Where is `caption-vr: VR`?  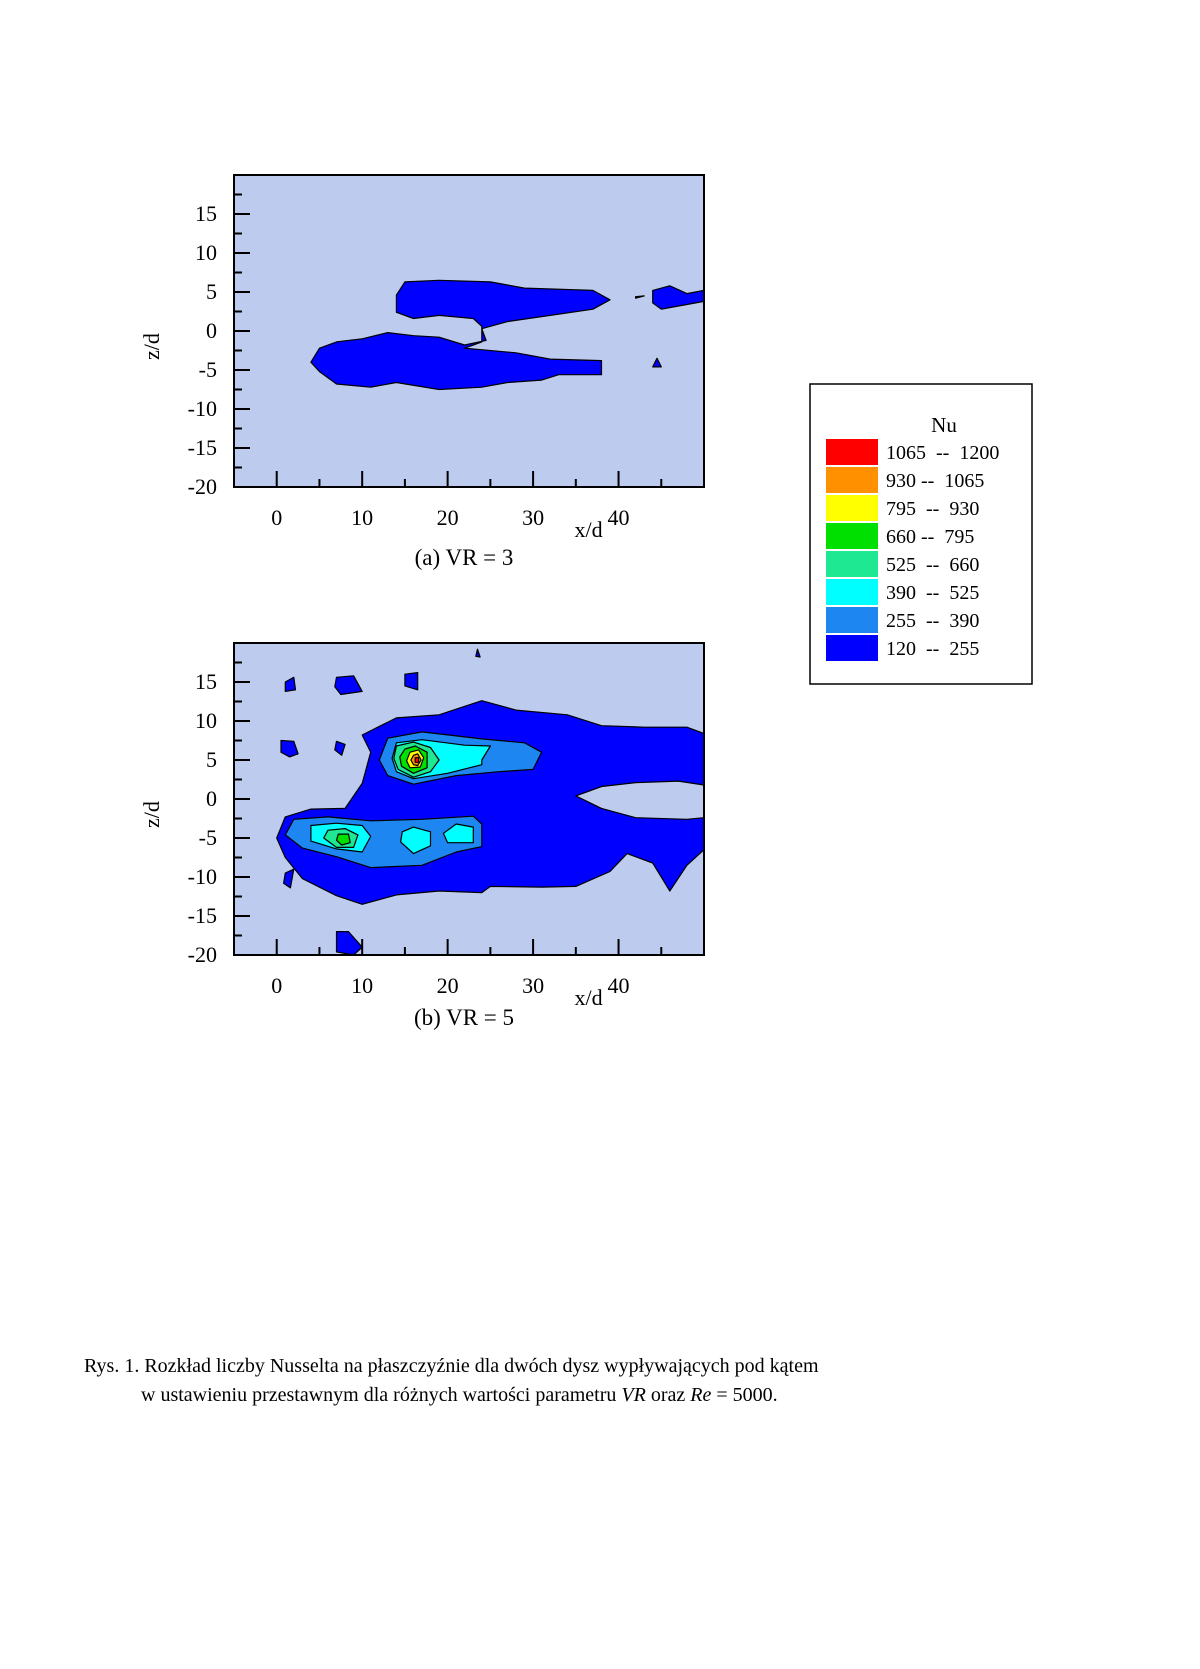
caption-vr: VR is located at coordinates (633, 1395).